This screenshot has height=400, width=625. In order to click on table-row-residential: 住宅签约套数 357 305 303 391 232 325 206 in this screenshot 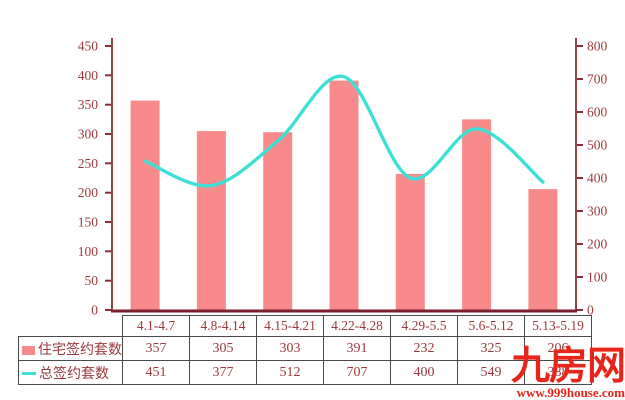, I will do `click(305, 348)`.